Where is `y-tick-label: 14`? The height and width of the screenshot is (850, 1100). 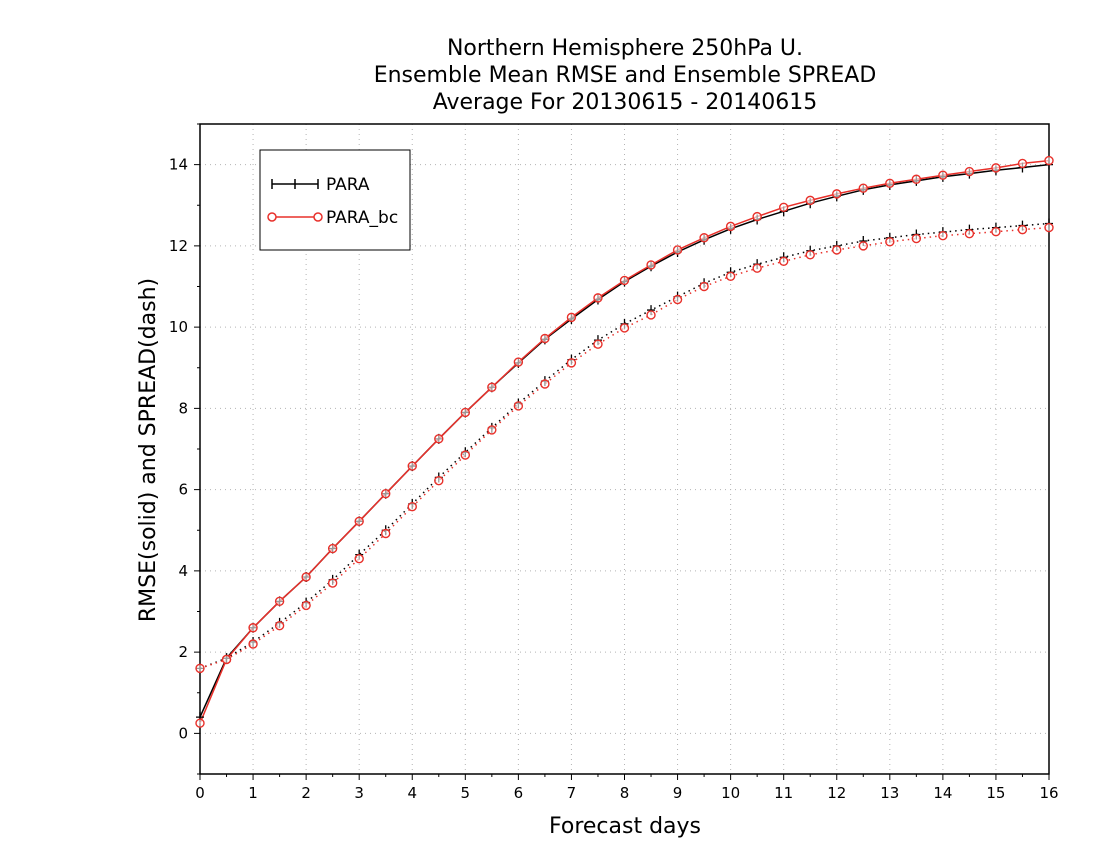
y-tick-label: 14 is located at coordinates (178, 165).